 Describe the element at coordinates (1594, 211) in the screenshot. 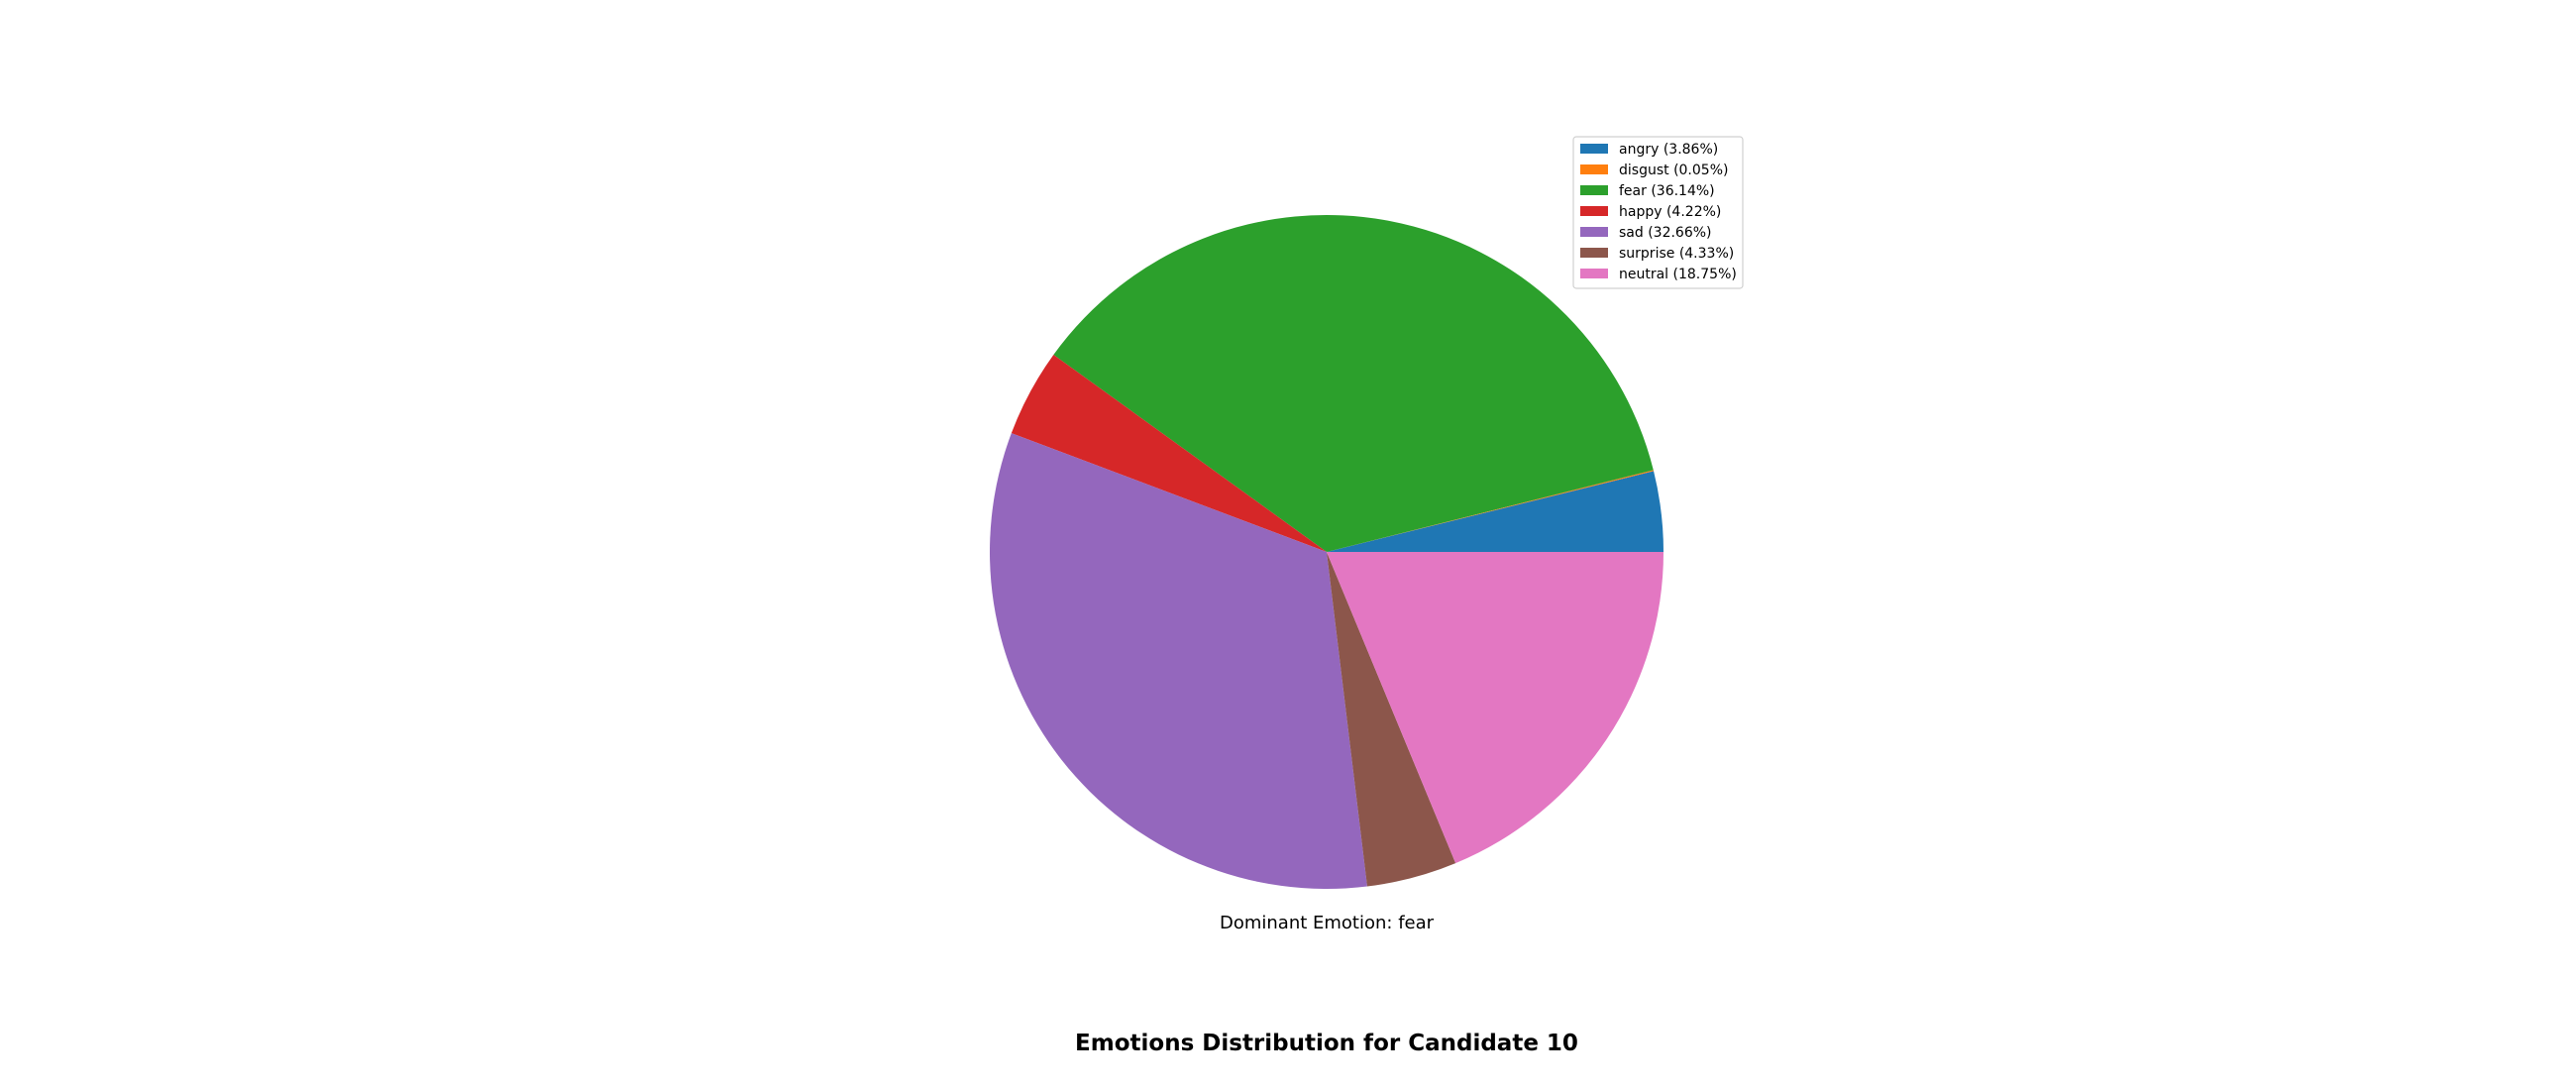

I see `legend-swatch-happy` at that location.